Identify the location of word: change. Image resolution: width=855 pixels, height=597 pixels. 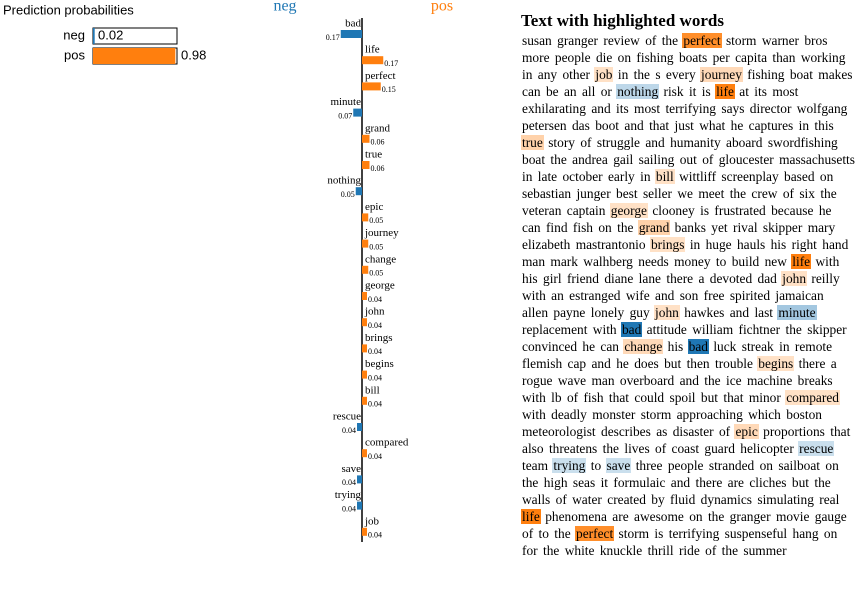
(643, 346).